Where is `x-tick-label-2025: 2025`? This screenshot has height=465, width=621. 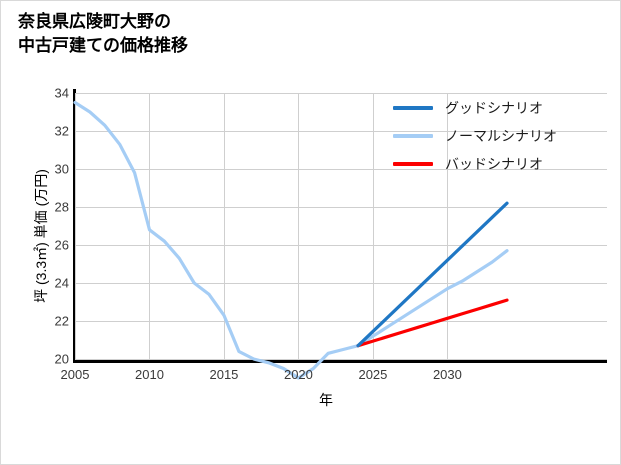
x-tick-label-2025: 2025 is located at coordinates (373, 374).